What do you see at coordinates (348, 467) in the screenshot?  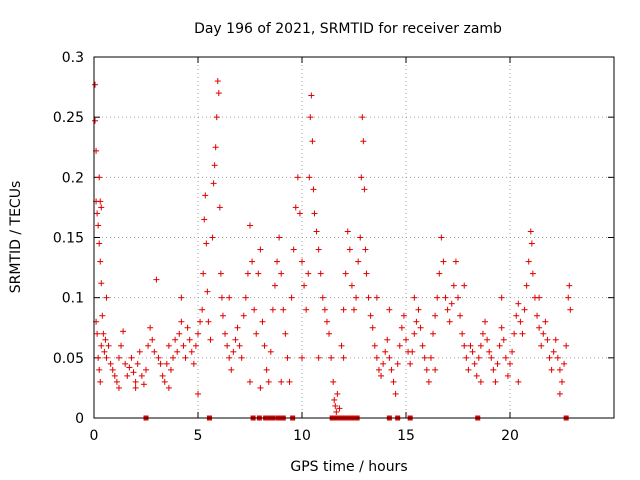 I see `x-axis-label: GPS time / hours` at bounding box center [348, 467].